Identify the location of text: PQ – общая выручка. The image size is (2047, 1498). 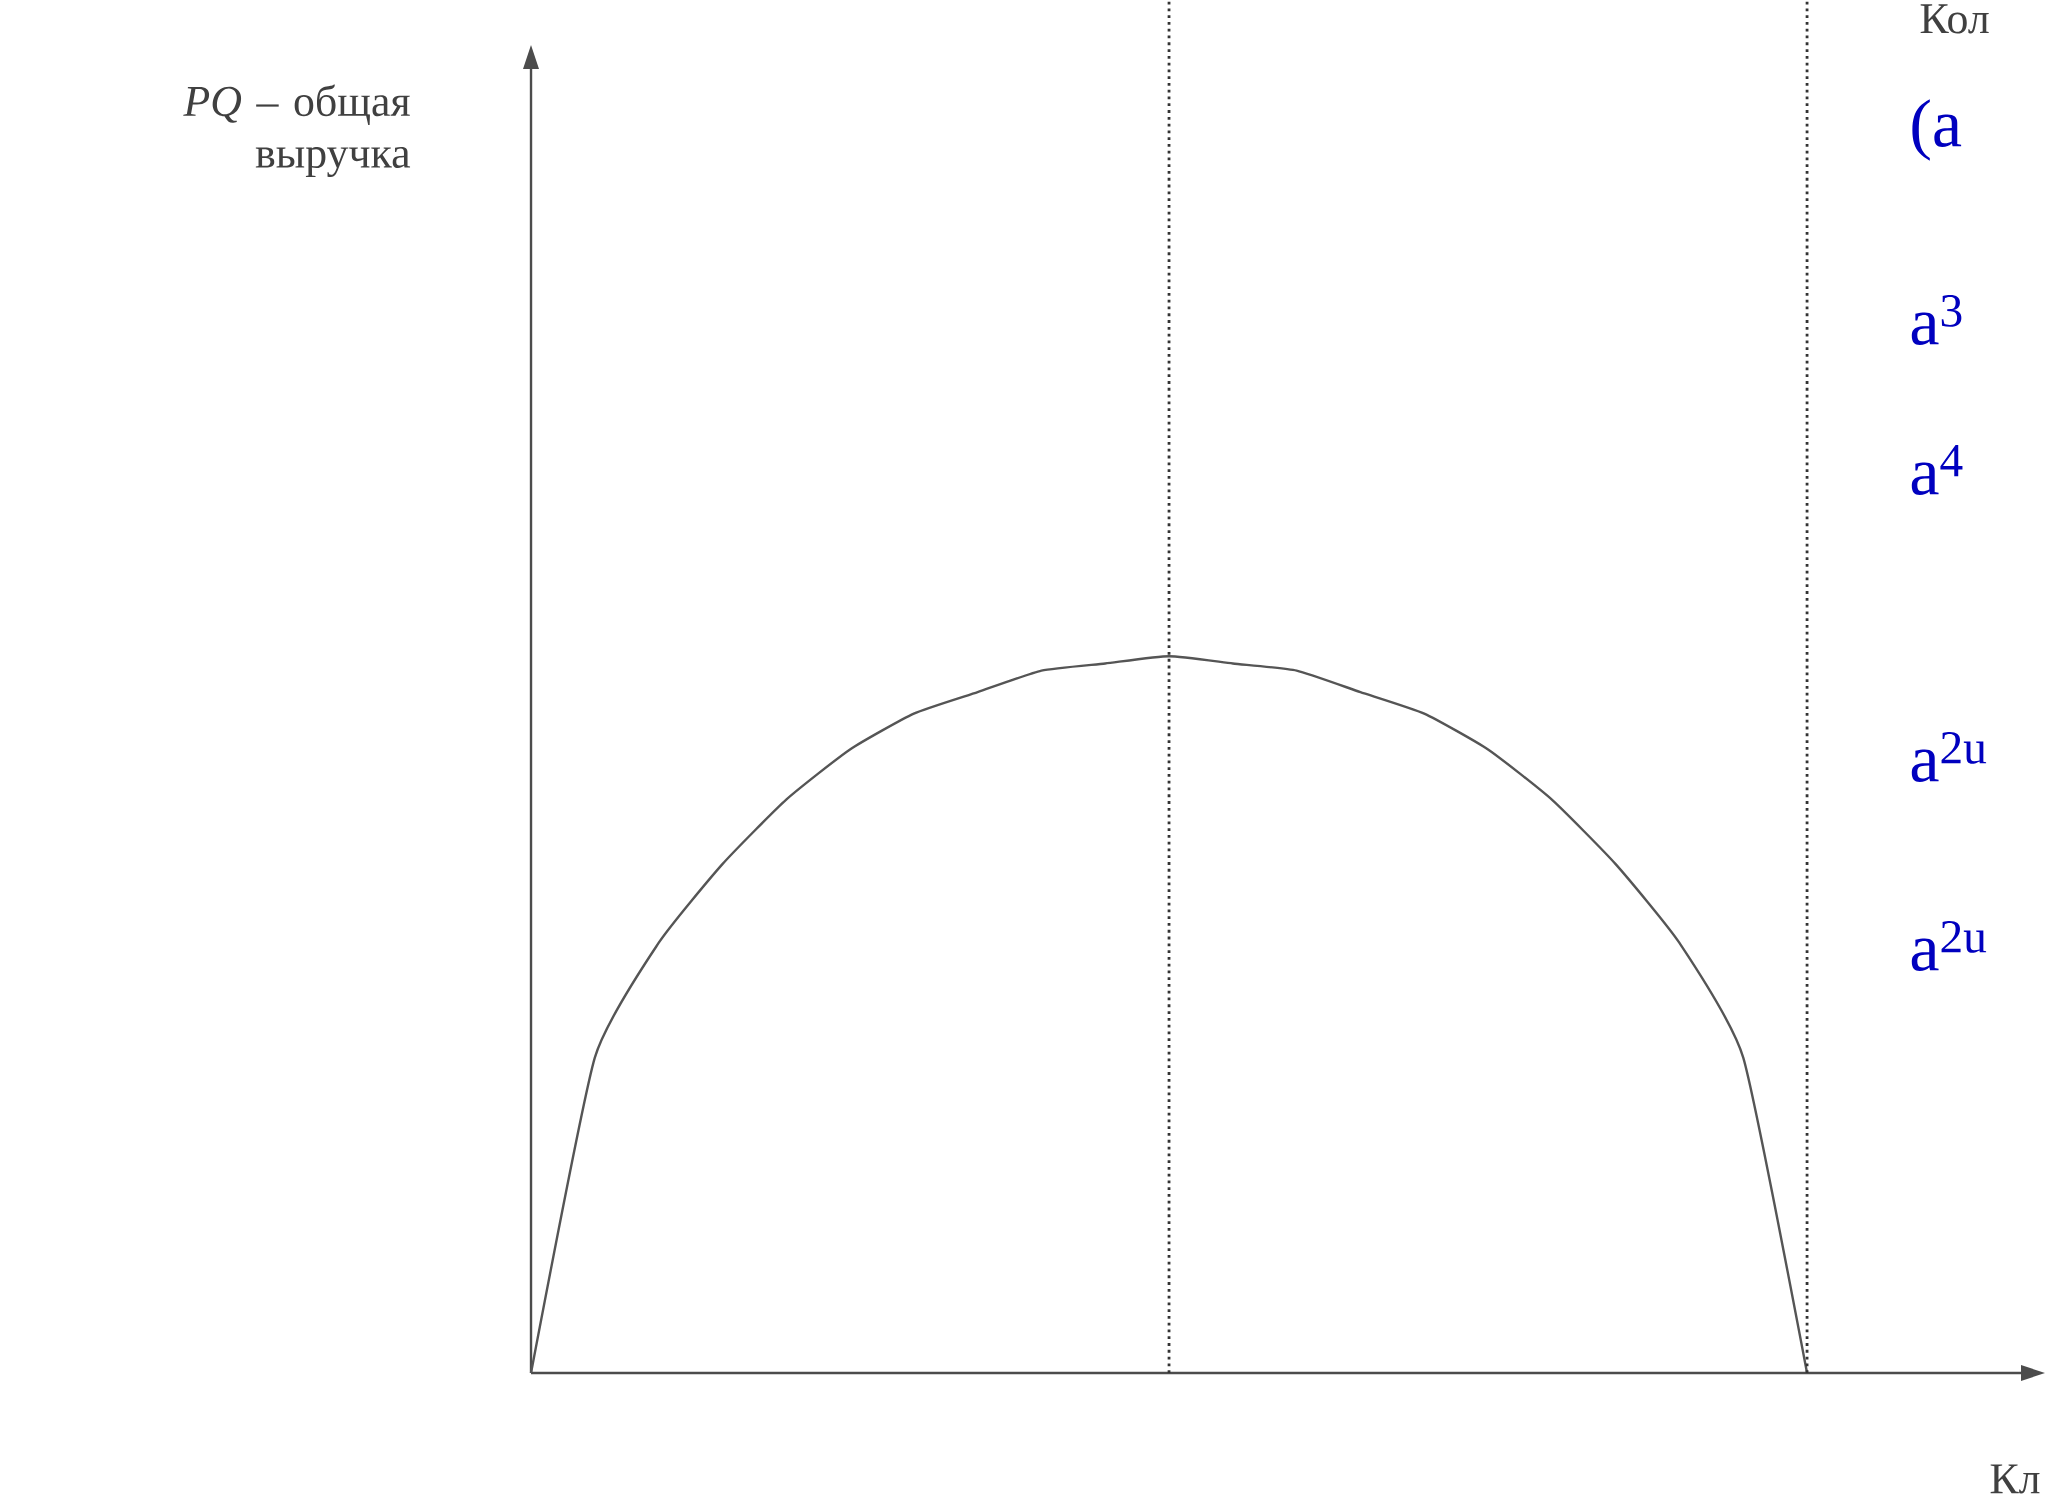
(297, 131).